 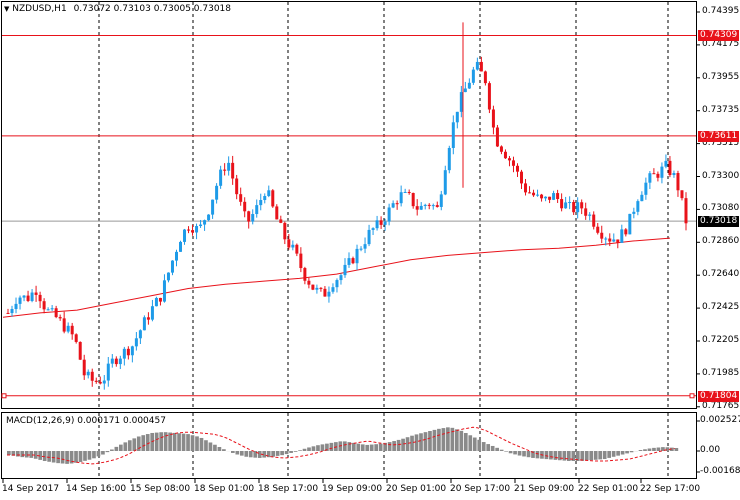 What do you see at coordinates (224, 489) in the screenshot?
I see `time-label: 18 Sep 01:00` at bounding box center [224, 489].